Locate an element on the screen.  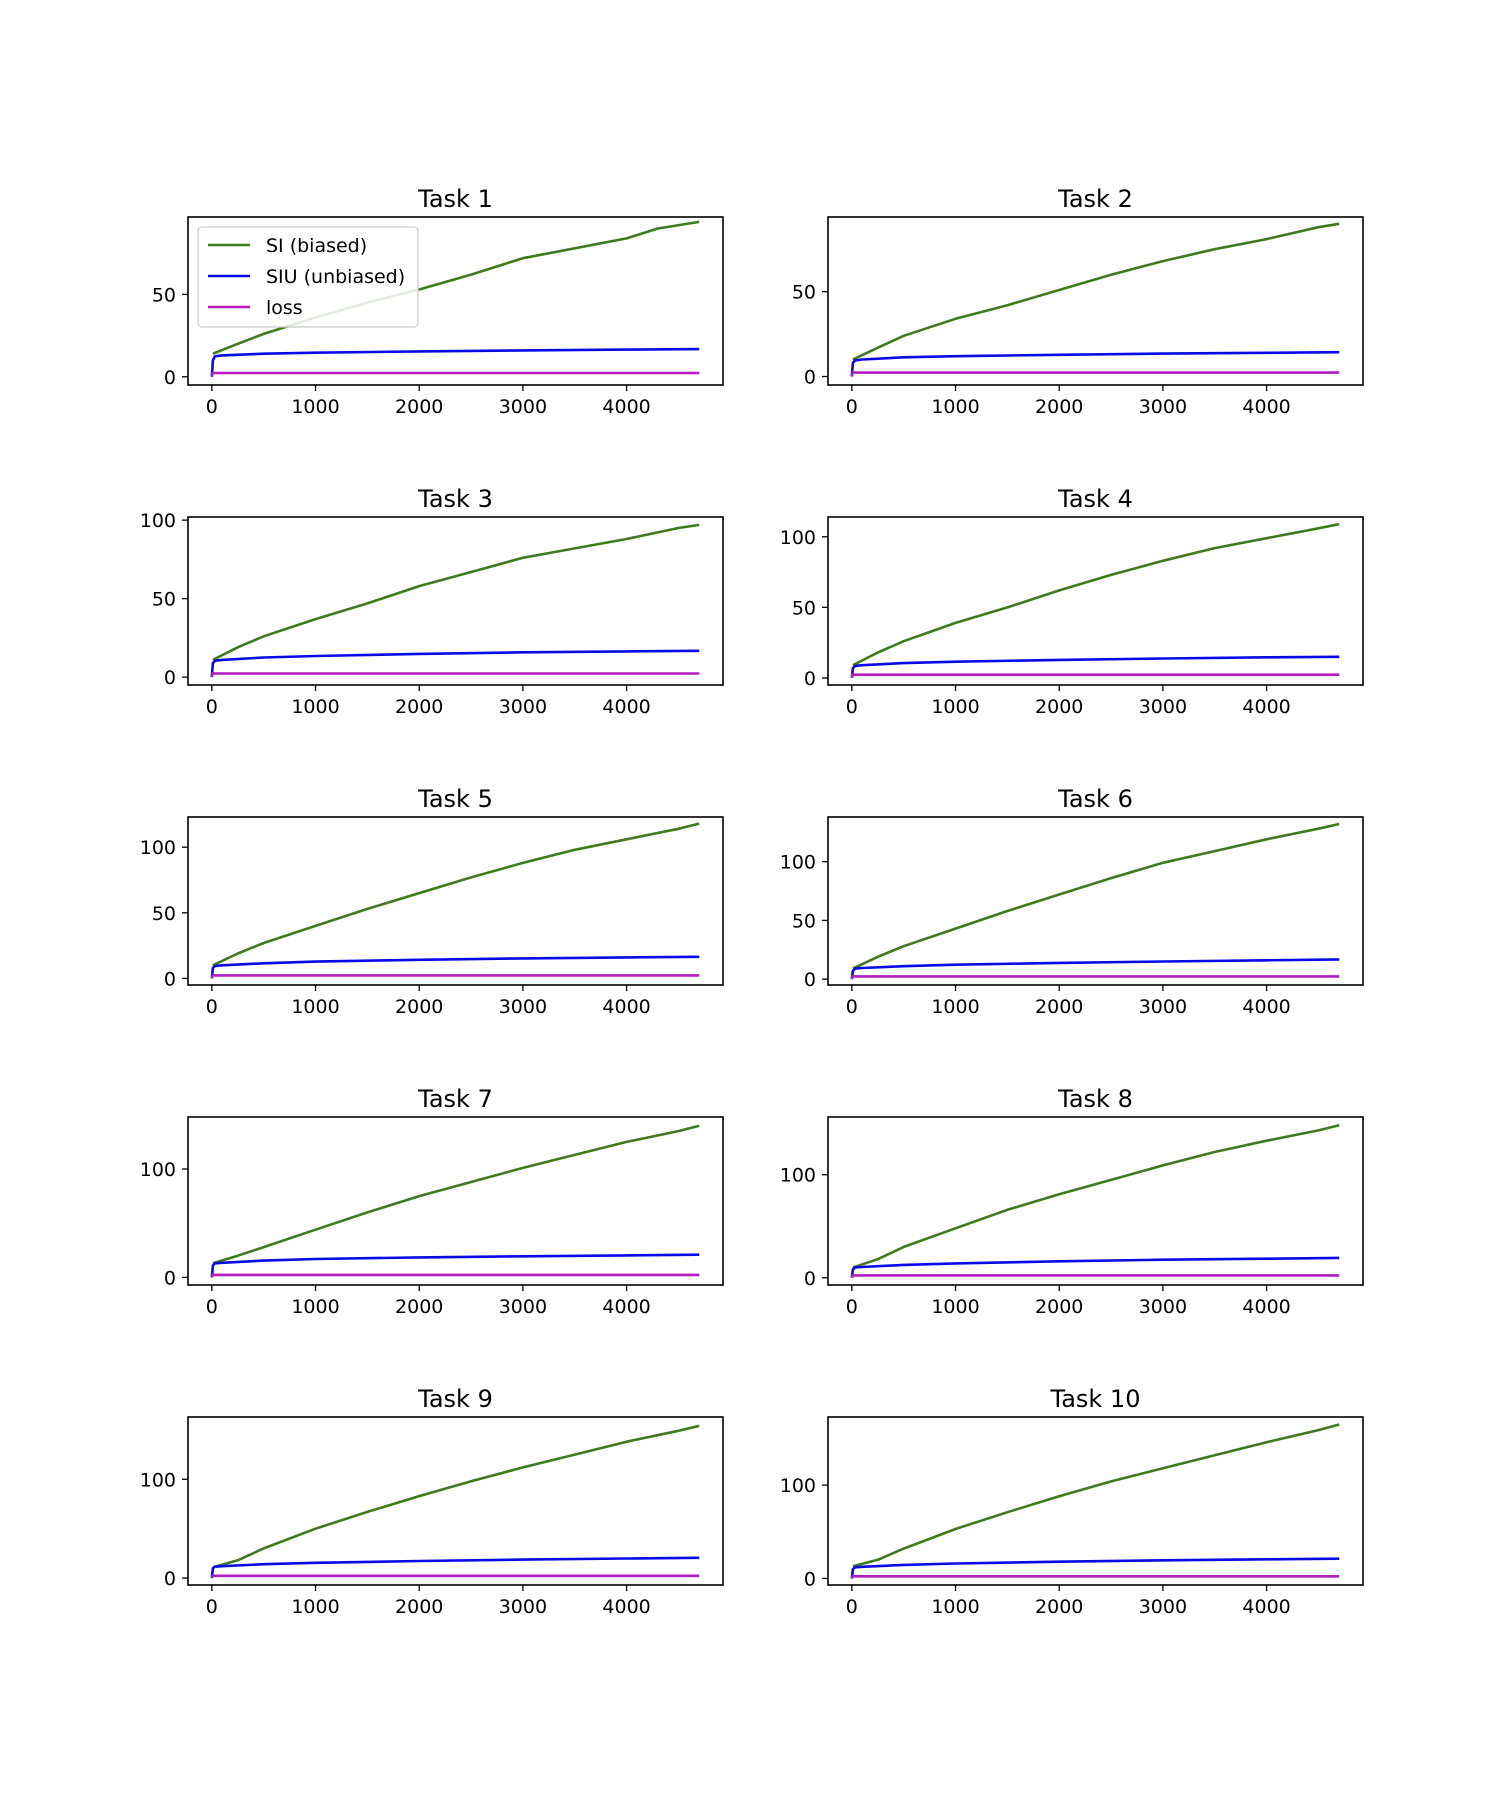
subplot-9: Task 9 0 1000 2000 3000 4000 0 100 is located at coordinates (432, 1501).